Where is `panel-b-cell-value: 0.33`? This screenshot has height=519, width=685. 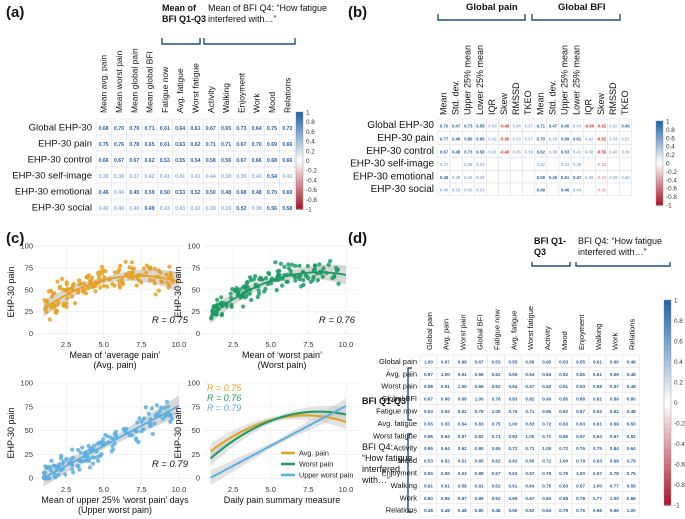
panel-b-cell-value: 0.33 is located at coordinates (456, 190).